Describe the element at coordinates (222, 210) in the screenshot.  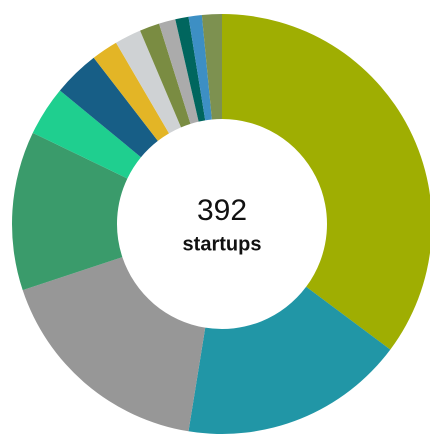
I see `center-value: 392` at that location.